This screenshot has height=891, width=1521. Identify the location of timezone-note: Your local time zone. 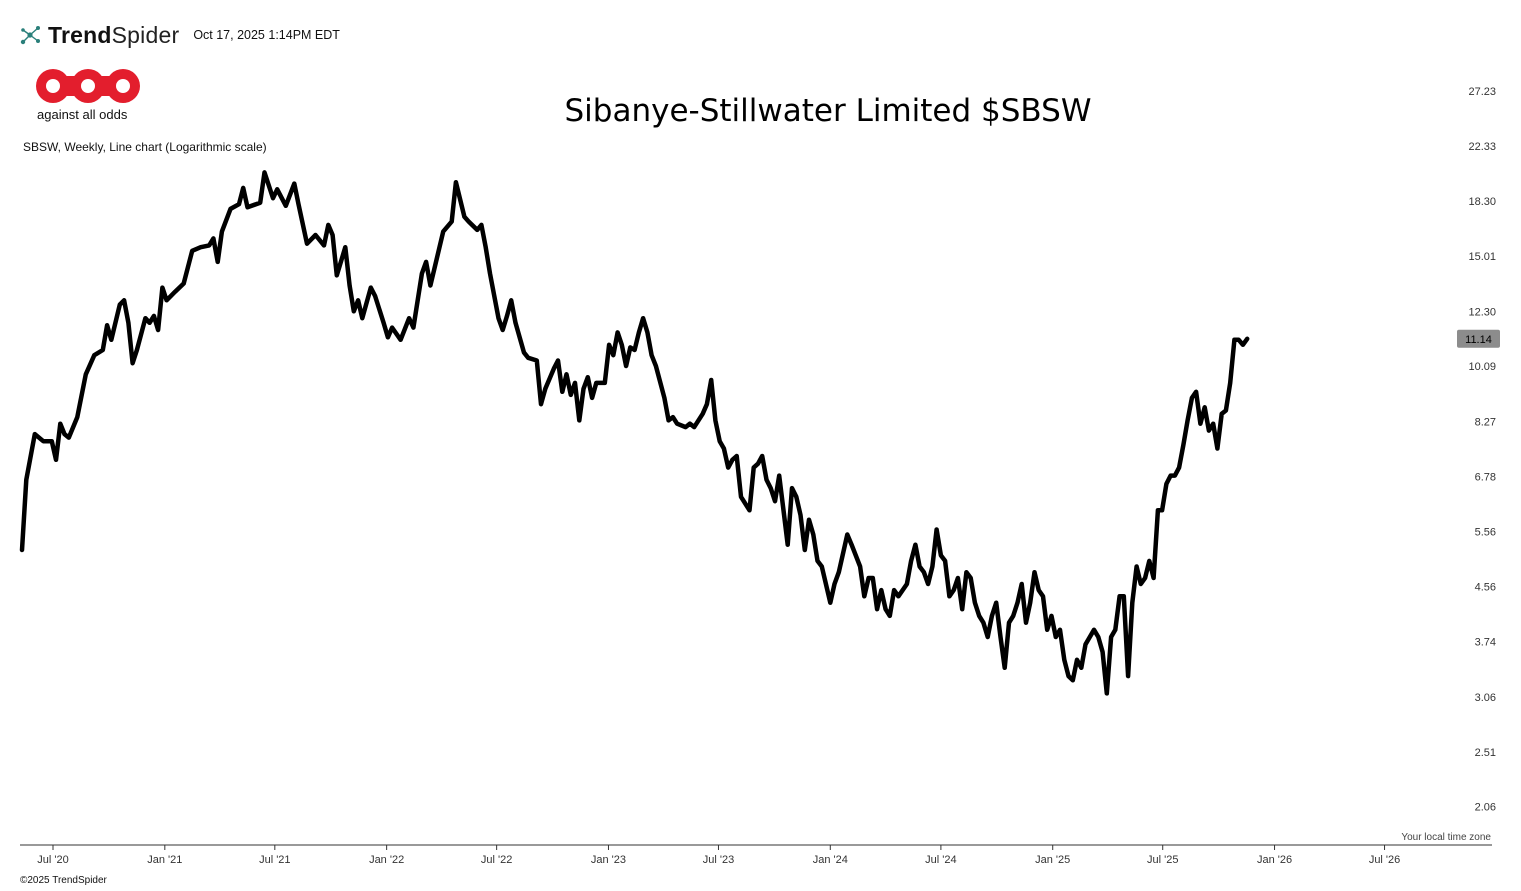
(1446, 837).